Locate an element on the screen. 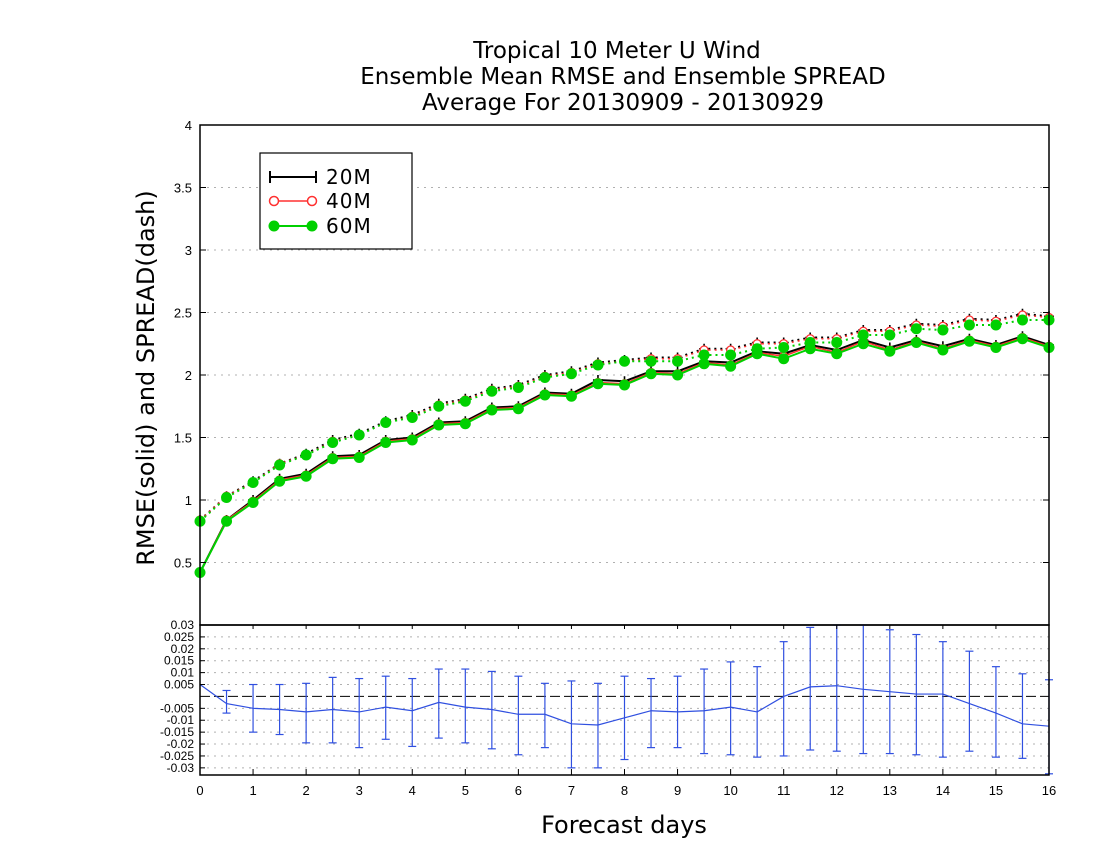 This screenshot has height=850, width=1100. xtick-label: 13 is located at coordinates (890, 790).